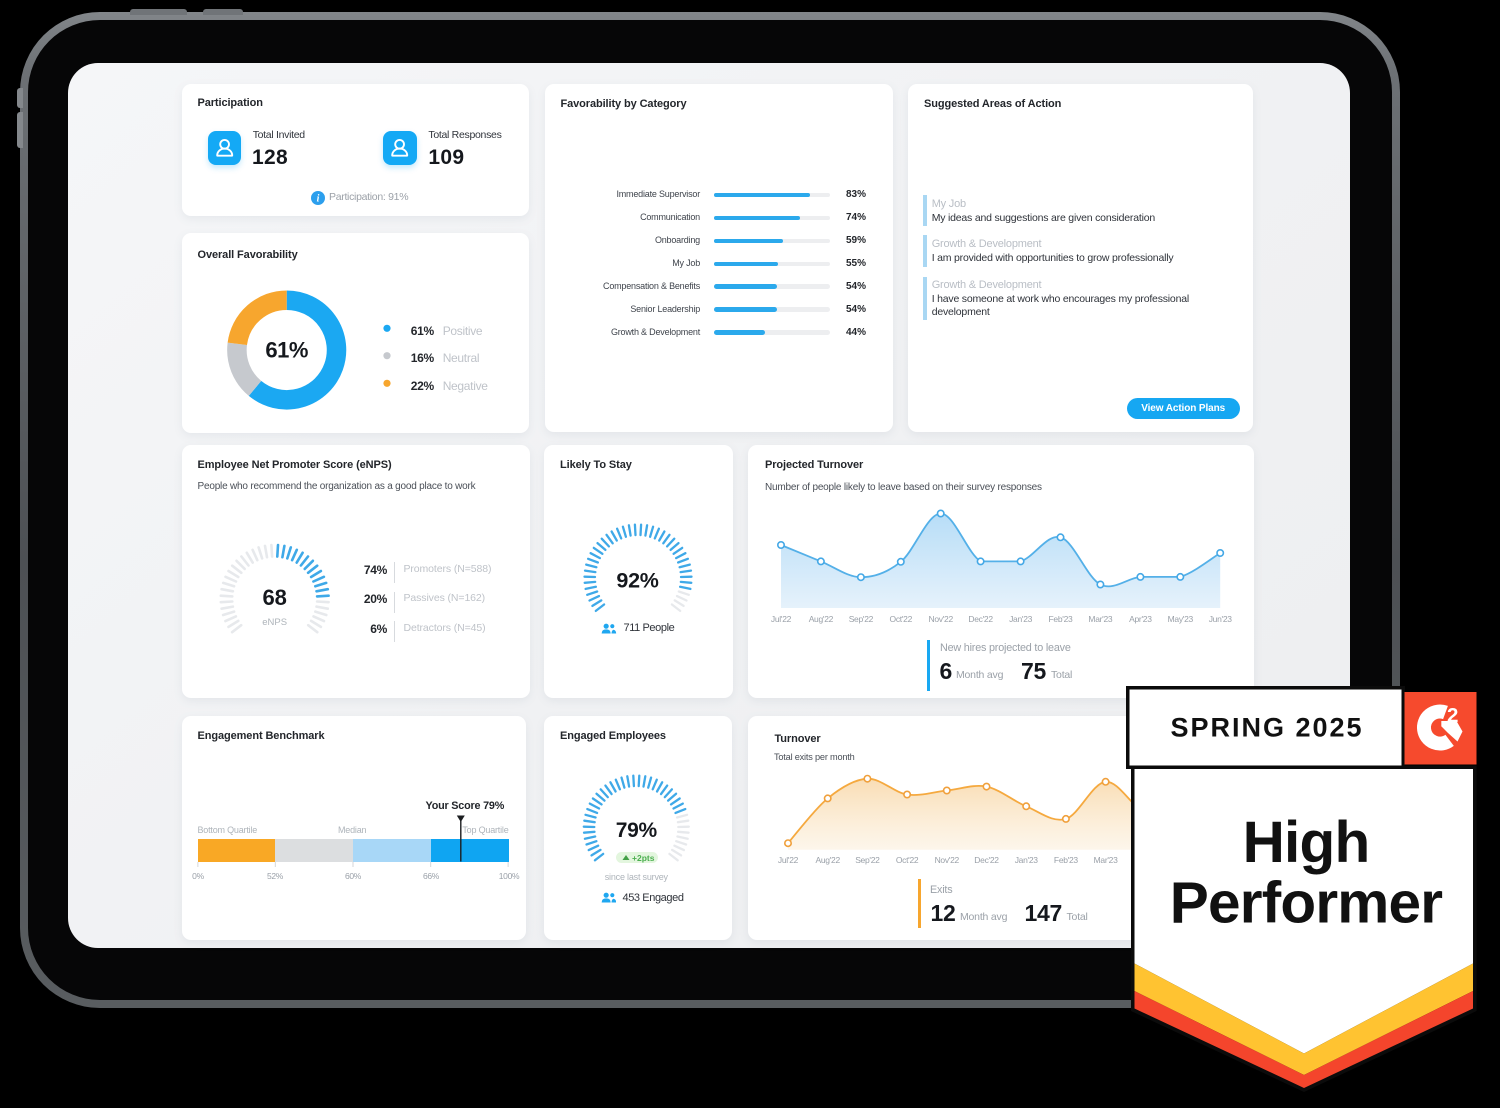  I want to click on svg-text: High, so click(1306, 842).